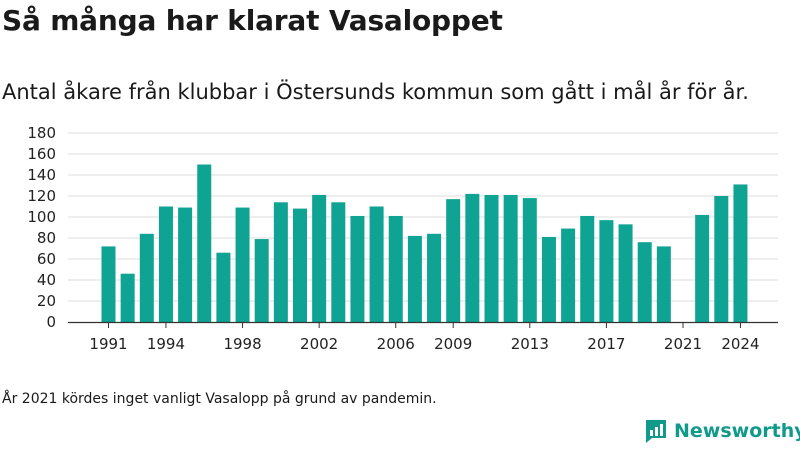 The width and height of the screenshot is (800, 450). What do you see at coordinates (472, 257) in the screenshot?
I see `bar-2010` at bounding box center [472, 257].